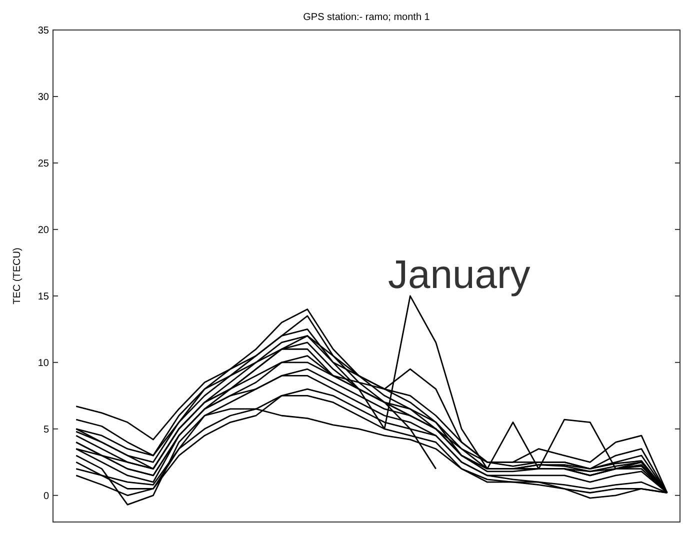 This screenshot has height=544, width=683. I want to click on y-tick-label: 35, so click(44, 31).